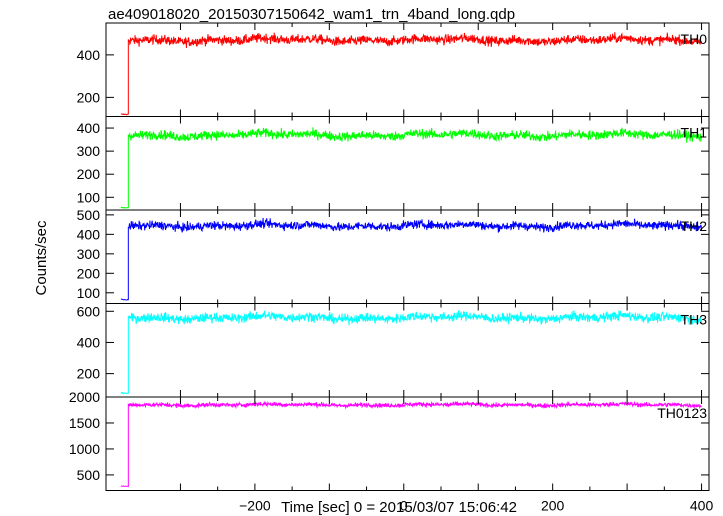 This screenshot has width=723, height=516. What do you see at coordinates (404, 506) in the screenshot?
I see `x-tick-label: 0` at bounding box center [404, 506].